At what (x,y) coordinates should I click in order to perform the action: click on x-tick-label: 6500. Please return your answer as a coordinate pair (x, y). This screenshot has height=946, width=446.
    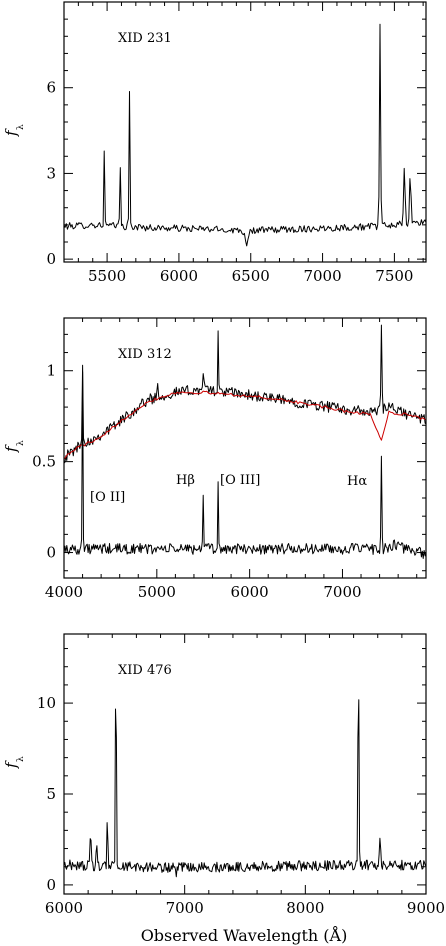
    Looking at the image, I should click on (251, 276).